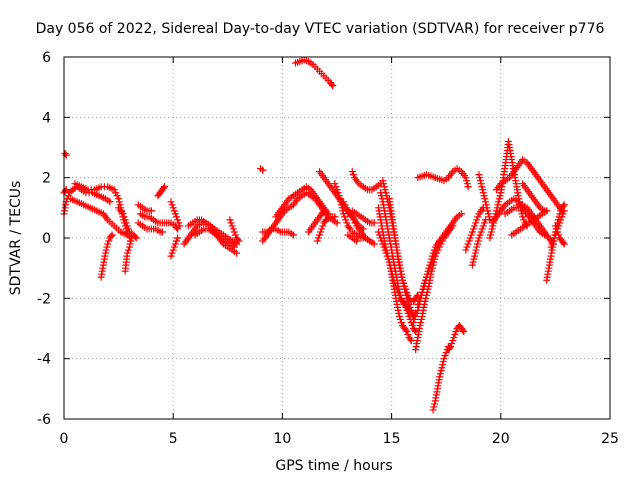 This screenshot has width=640, height=480. I want to click on y-tick-label: 0, so click(46, 239).